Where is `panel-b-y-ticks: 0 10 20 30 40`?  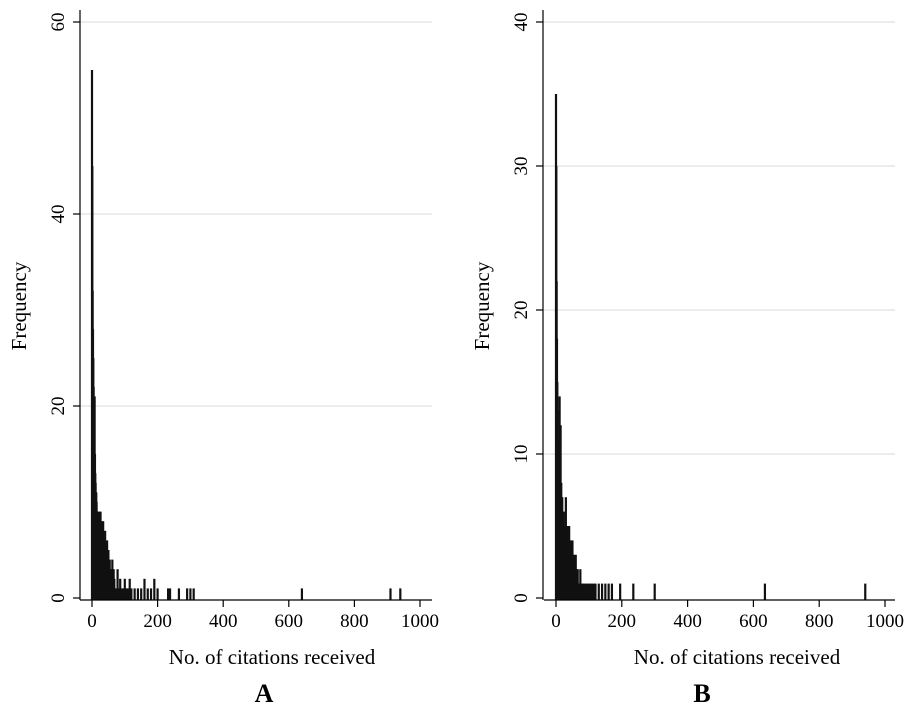 panel-b-y-ticks: 0 10 20 30 40 is located at coordinates (527, 308).